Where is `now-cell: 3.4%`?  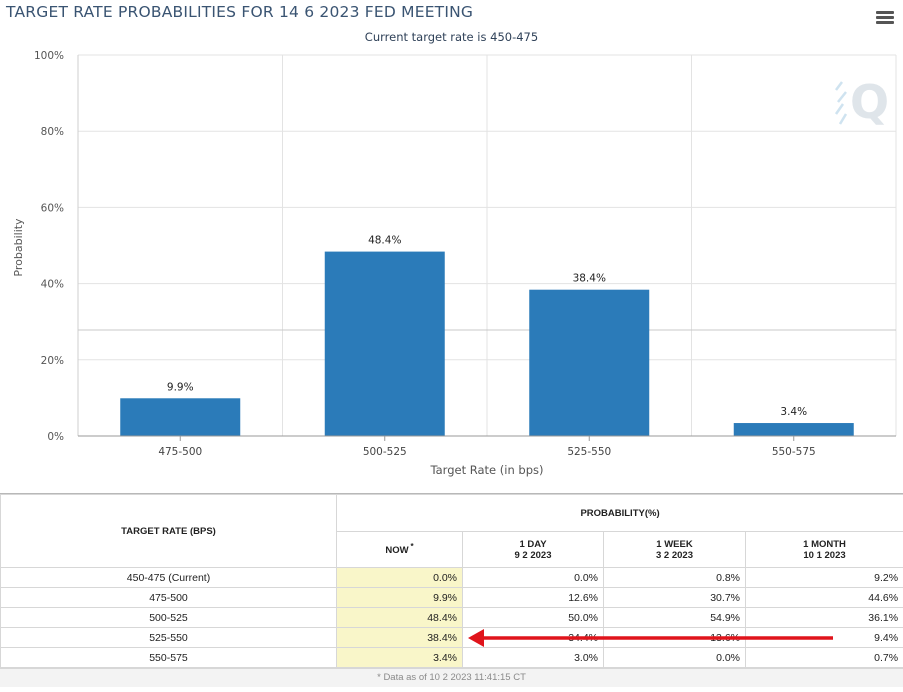
now-cell: 3.4% is located at coordinates (399, 657).